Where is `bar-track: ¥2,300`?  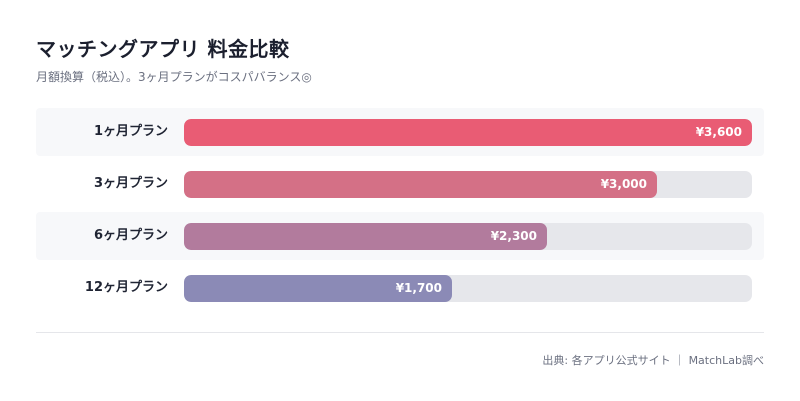 bar-track: ¥2,300 is located at coordinates (468, 236).